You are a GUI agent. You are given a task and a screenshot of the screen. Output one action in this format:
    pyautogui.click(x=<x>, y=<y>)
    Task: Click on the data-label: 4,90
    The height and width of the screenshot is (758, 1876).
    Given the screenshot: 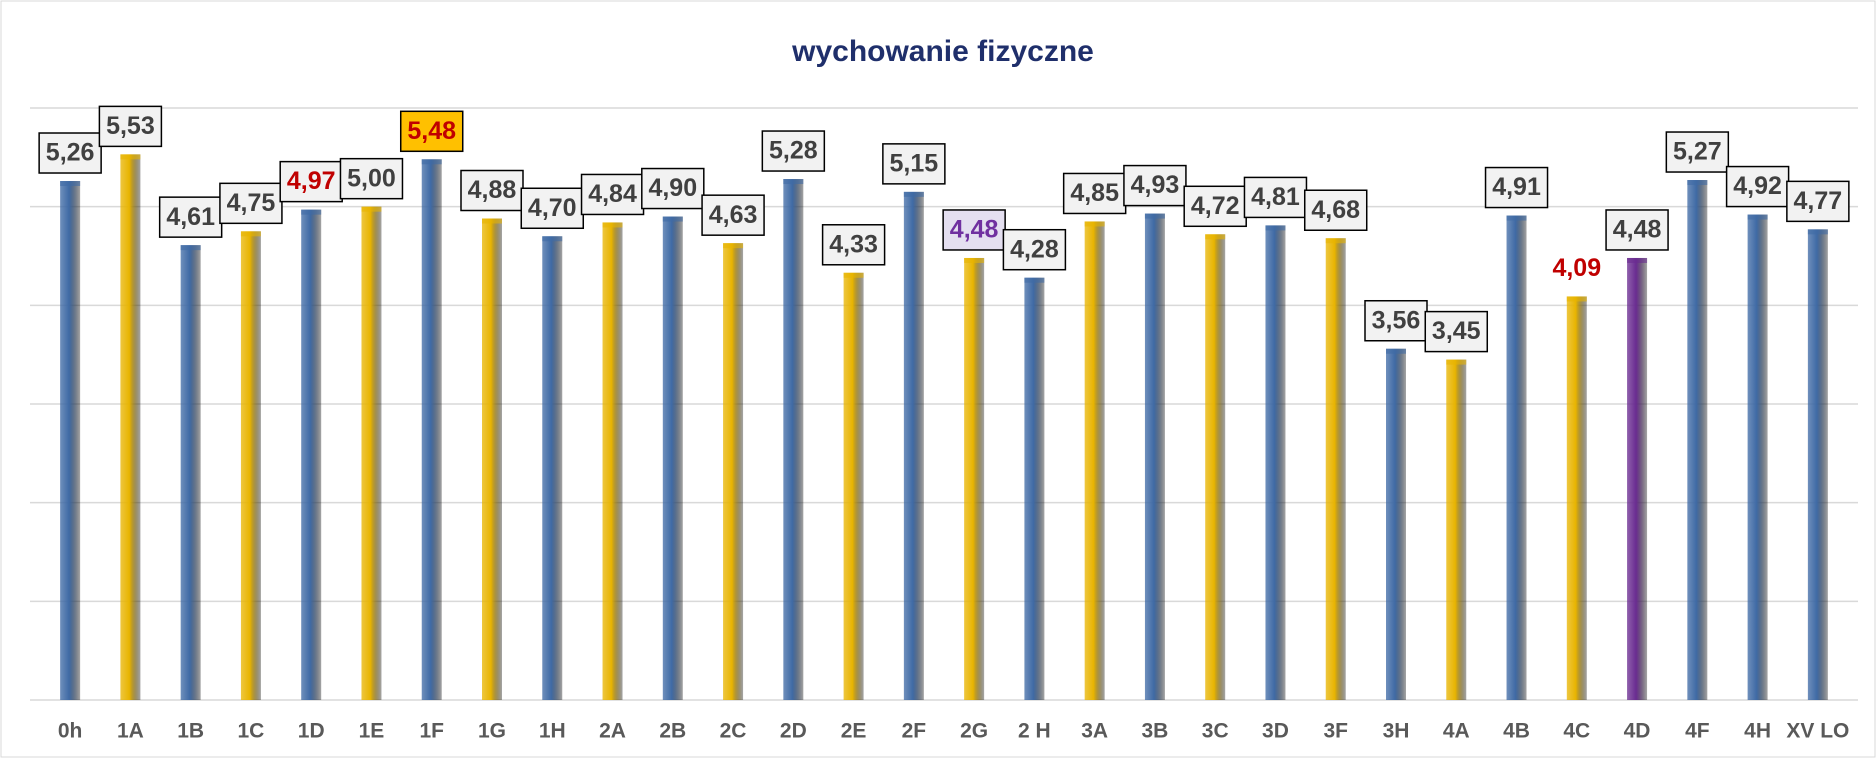 What is the action you would take?
    pyautogui.click(x=672, y=188)
    